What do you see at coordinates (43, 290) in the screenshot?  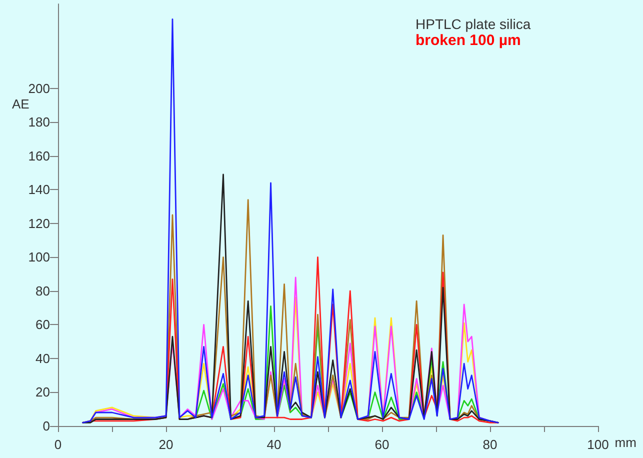 I see `y-tick-label: 80` at bounding box center [43, 290].